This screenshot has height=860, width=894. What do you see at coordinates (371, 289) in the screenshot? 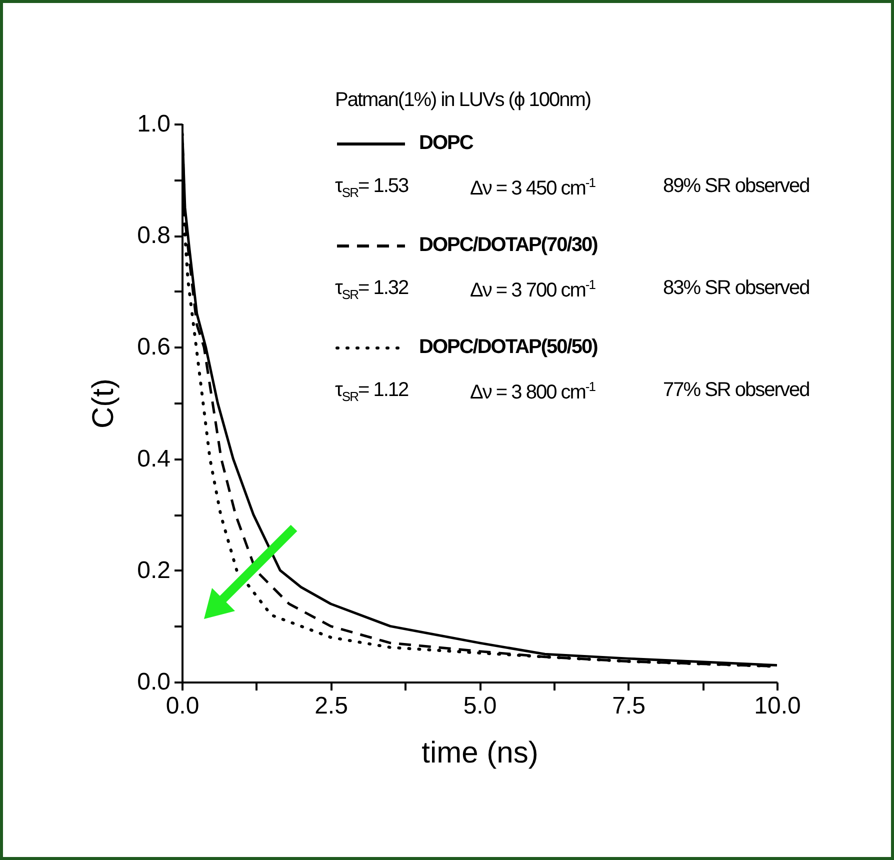
I see `annotation: τ$_{SR}$= 1.32` at bounding box center [371, 289].